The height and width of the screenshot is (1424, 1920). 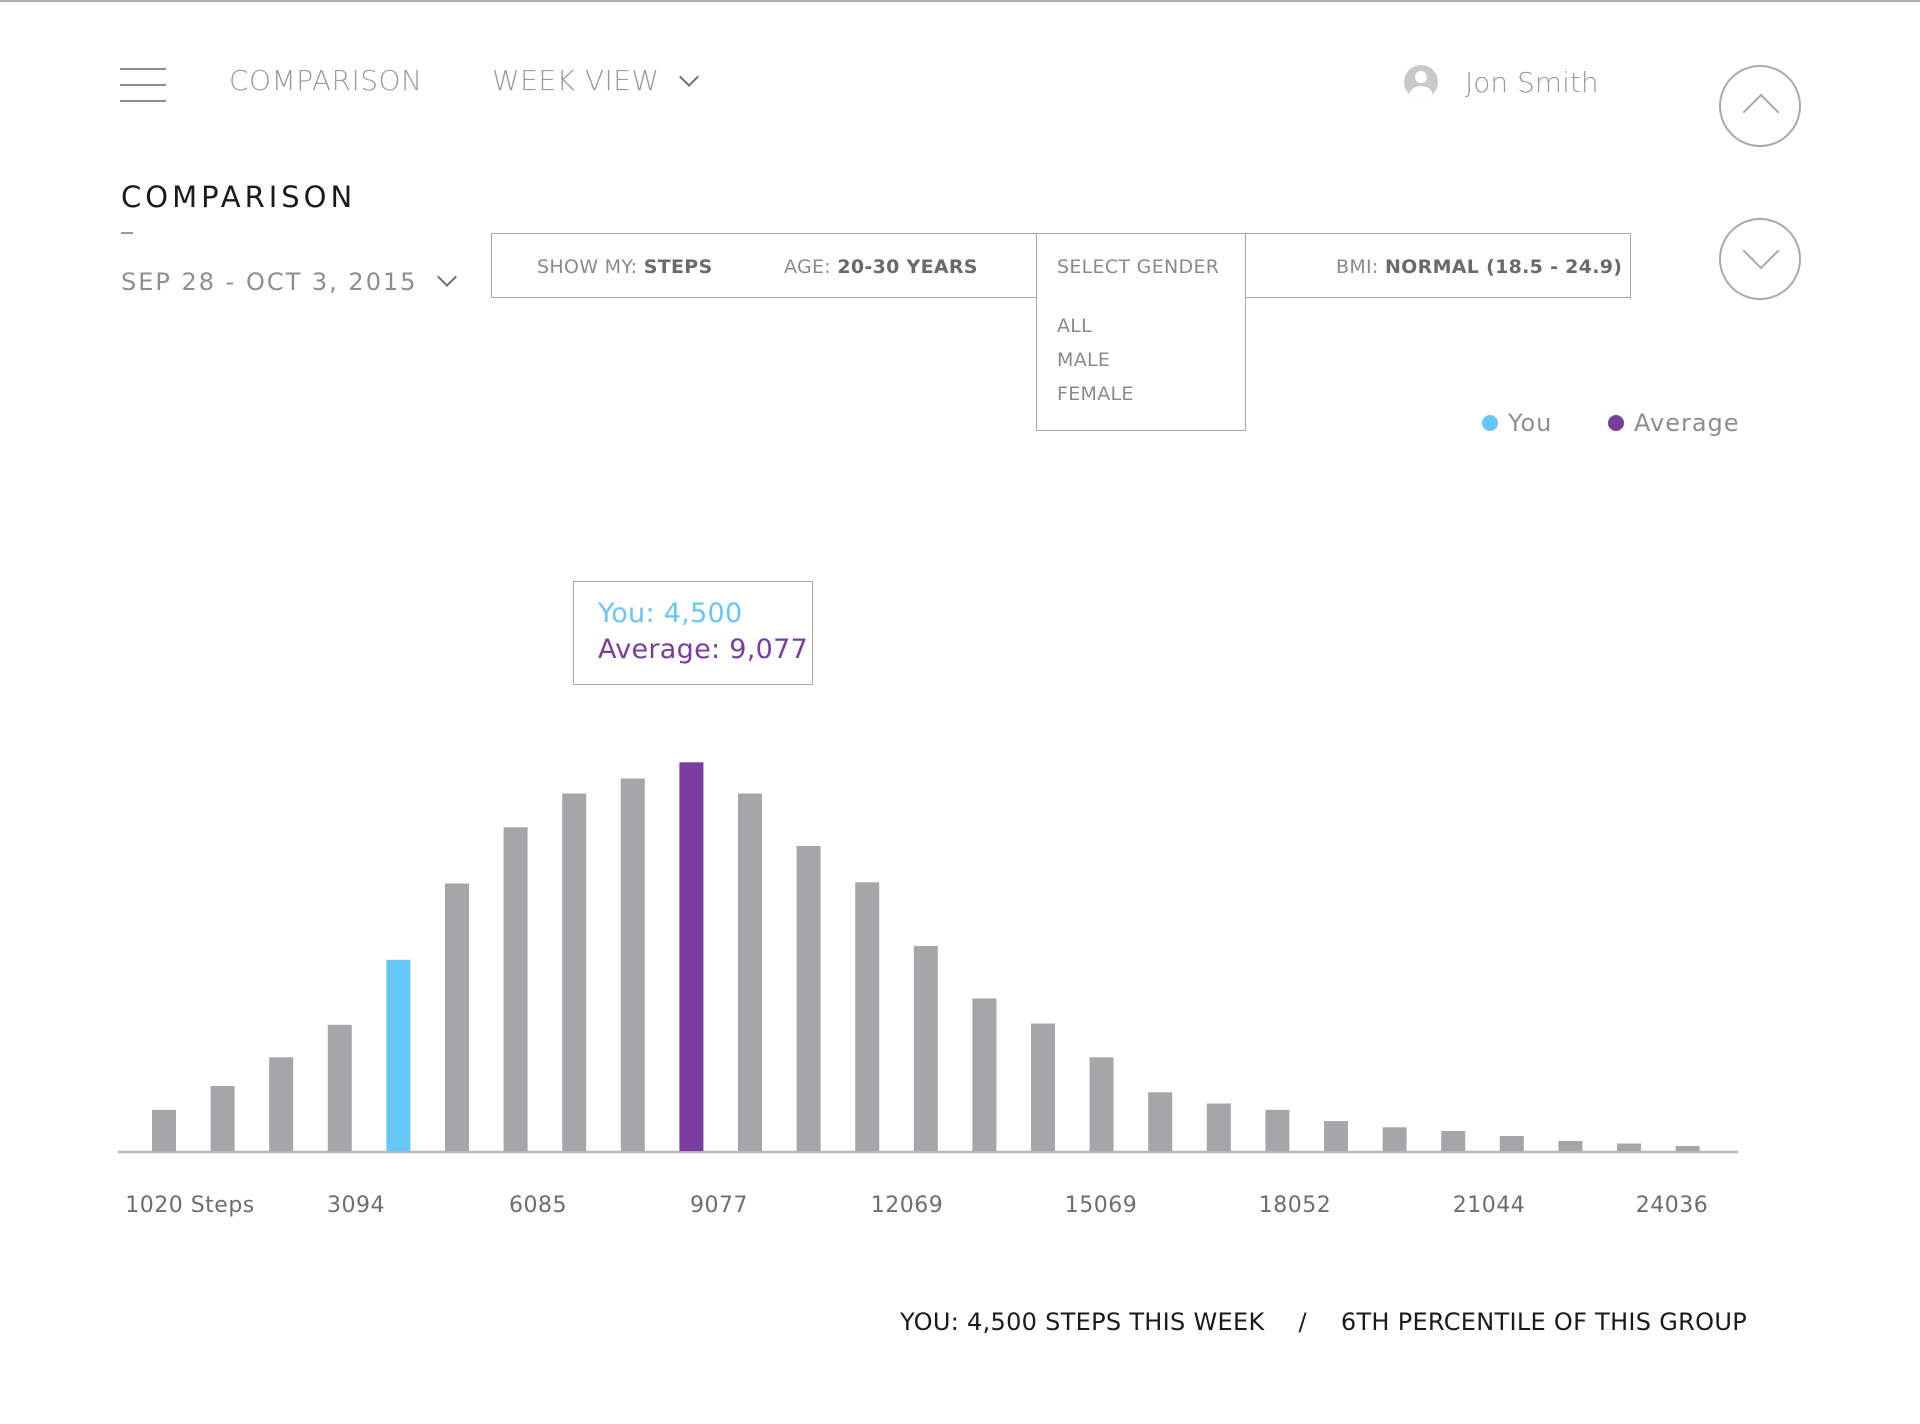 What do you see at coordinates (538, 1205) in the screenshot?
I see `x-tick-label: 6085` at bounding box center [538, 1205].